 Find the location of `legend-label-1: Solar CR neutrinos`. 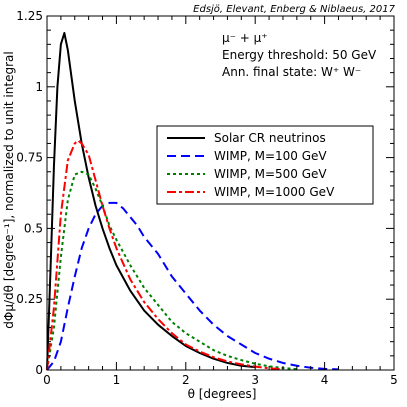

legend-label-1: Solar CR neutrinos is located at coordinates (270, 138).